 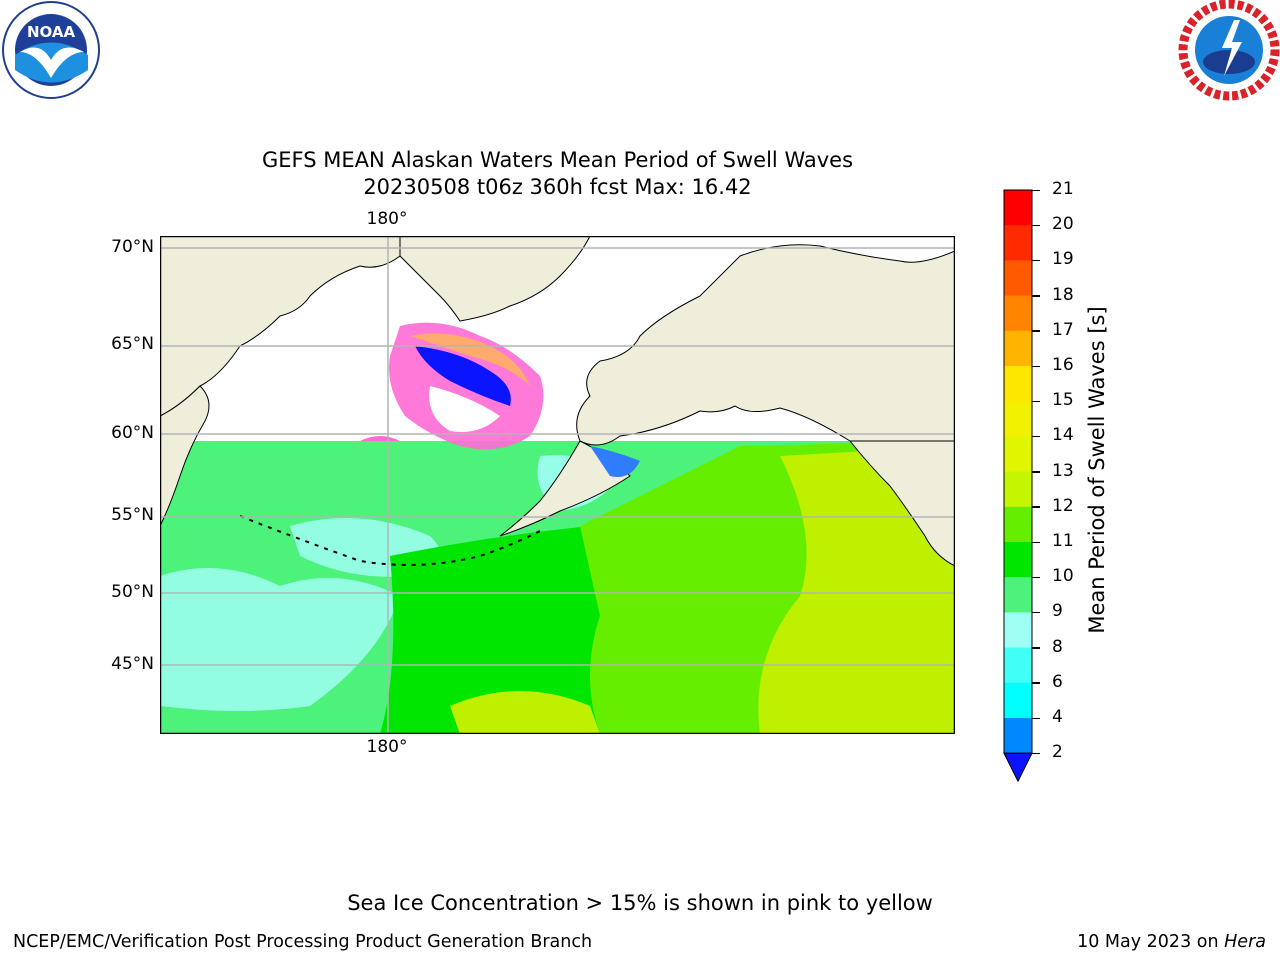 What do you see at coordinates (132, 433) in the screenshot?
I see `lat-label-60: 60°N` at bounding box center [132, 433].